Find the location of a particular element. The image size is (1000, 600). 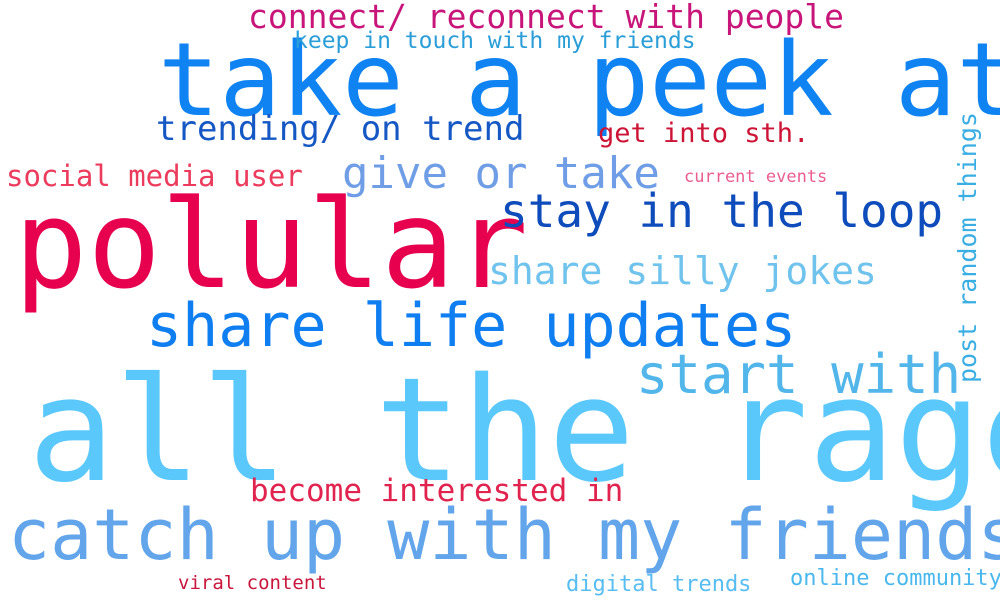

word-give-or-take: give or take is located at coordinates (501, 173).